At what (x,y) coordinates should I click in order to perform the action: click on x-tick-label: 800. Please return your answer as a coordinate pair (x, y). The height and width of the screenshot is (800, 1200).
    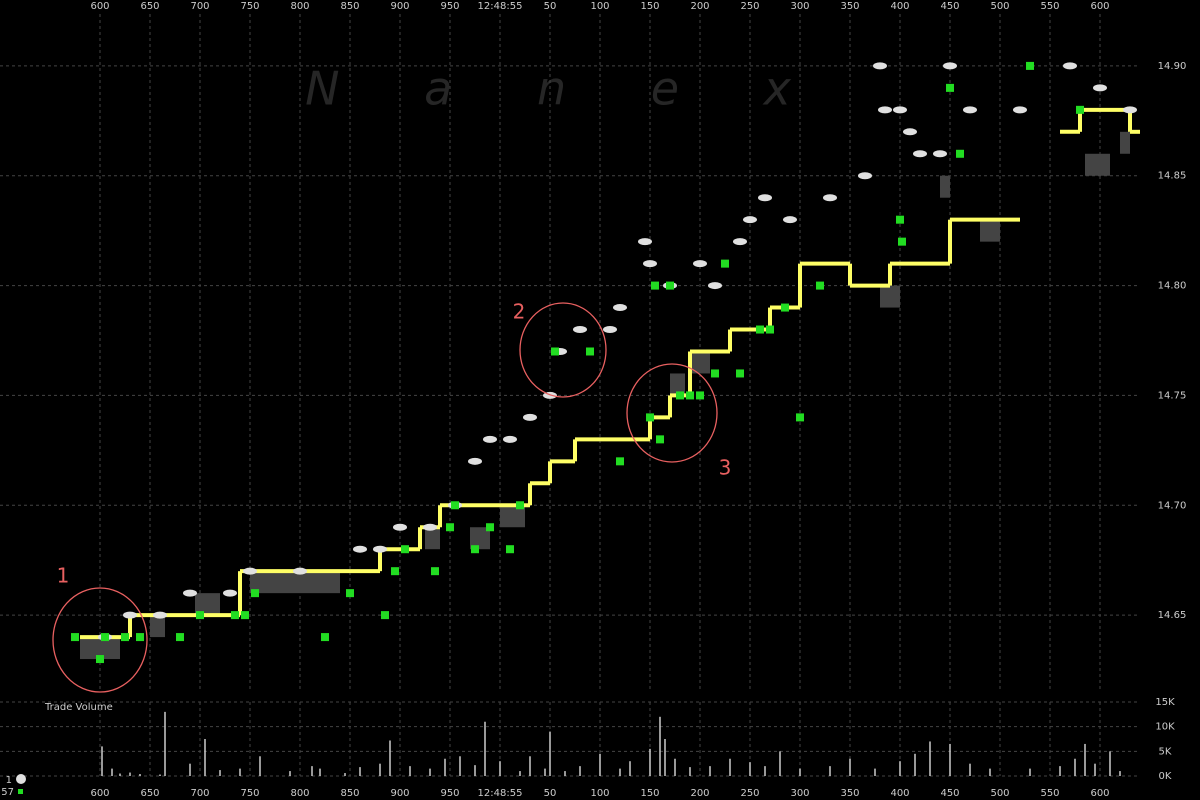
    Looking at the image, I should click on (299, 6).